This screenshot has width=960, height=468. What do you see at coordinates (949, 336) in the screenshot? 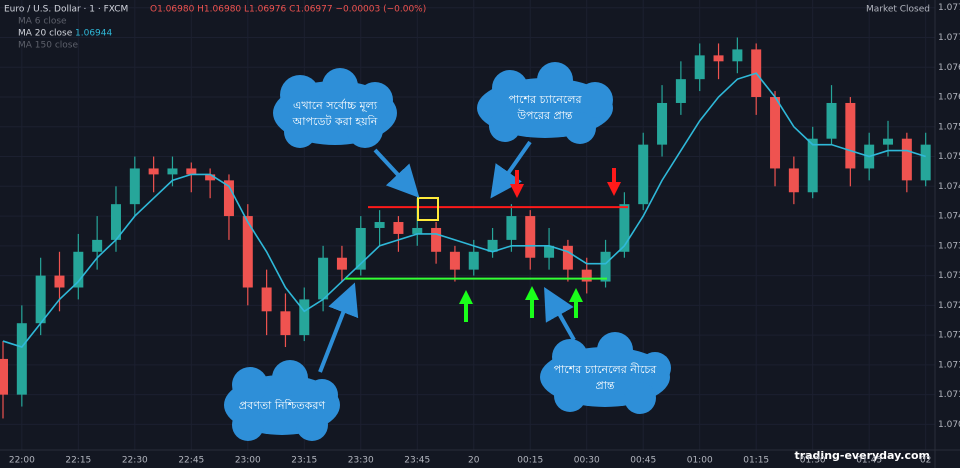
I see `y-tick-label: 1.07200` at bounding box center [949, 336].